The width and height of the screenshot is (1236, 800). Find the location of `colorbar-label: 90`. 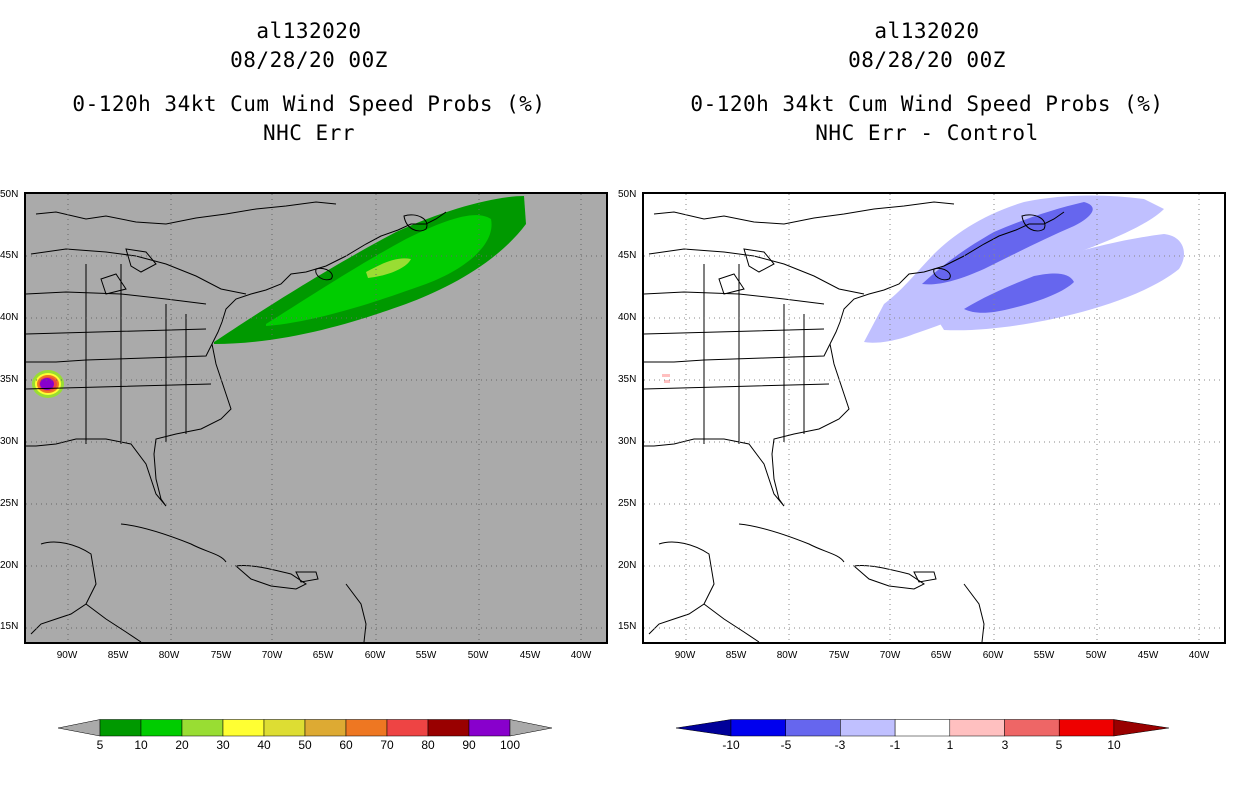

colorbar-label: 90 is located at coordinates (469, 745).